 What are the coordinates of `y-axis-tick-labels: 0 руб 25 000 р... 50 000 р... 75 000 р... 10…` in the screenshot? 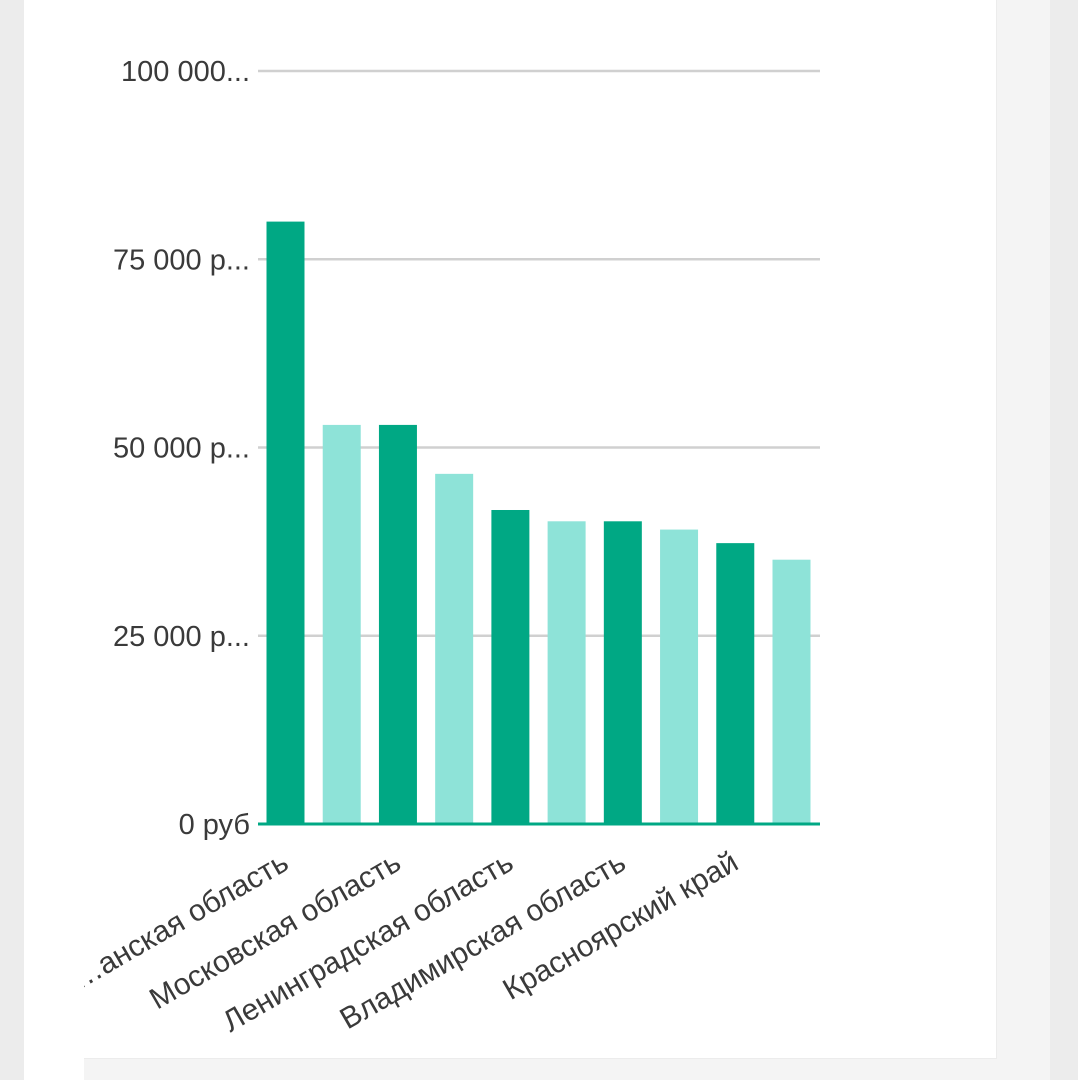 It's located at (181, 448).